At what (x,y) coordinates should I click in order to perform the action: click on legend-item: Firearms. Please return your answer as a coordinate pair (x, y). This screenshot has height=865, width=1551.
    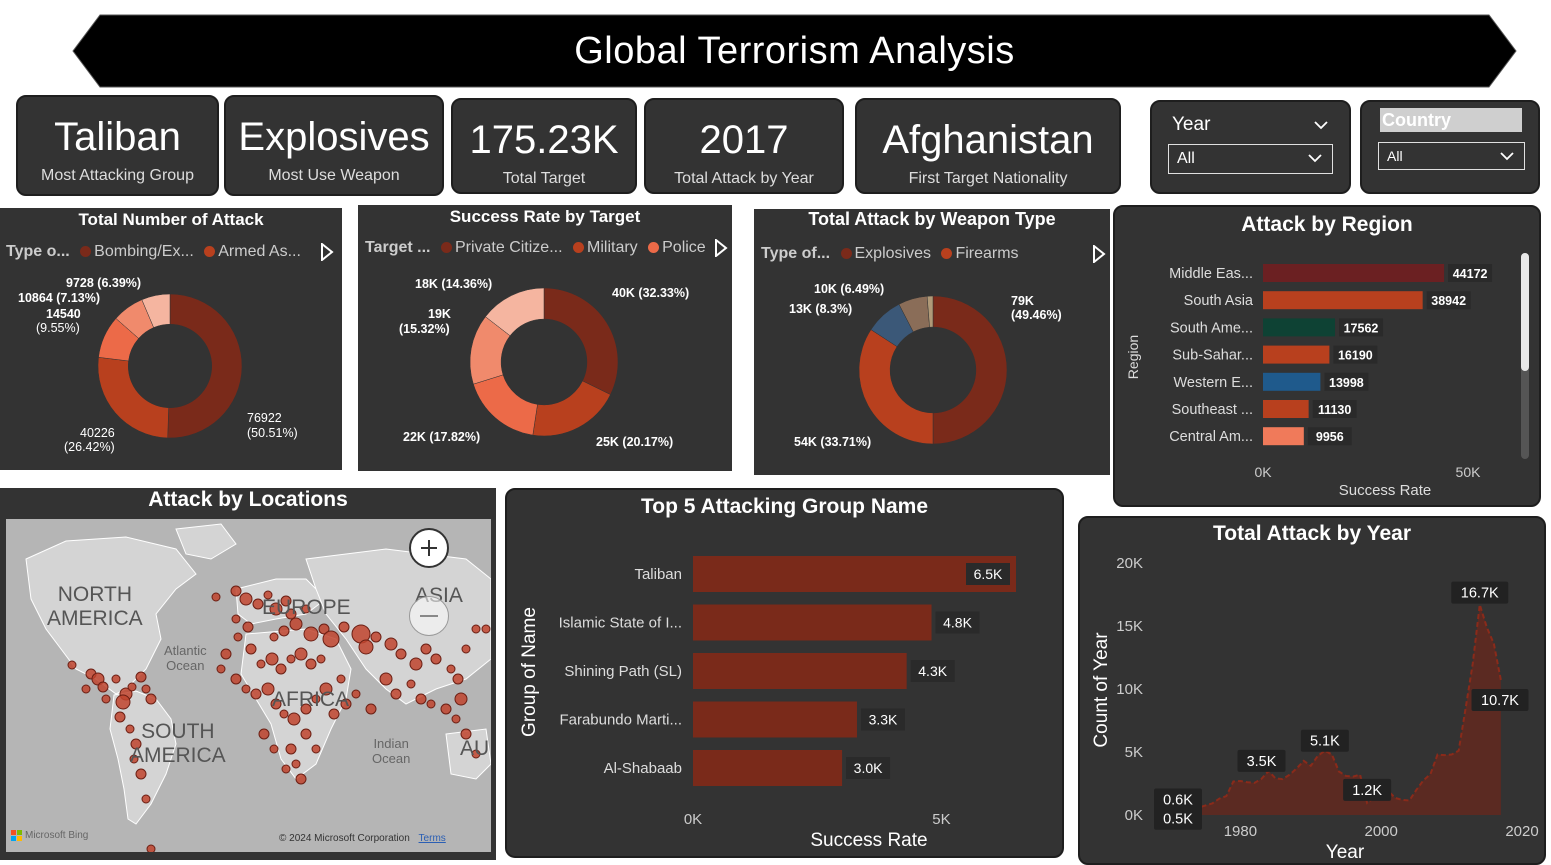
    Looking at the image, I should click on (987, 253).